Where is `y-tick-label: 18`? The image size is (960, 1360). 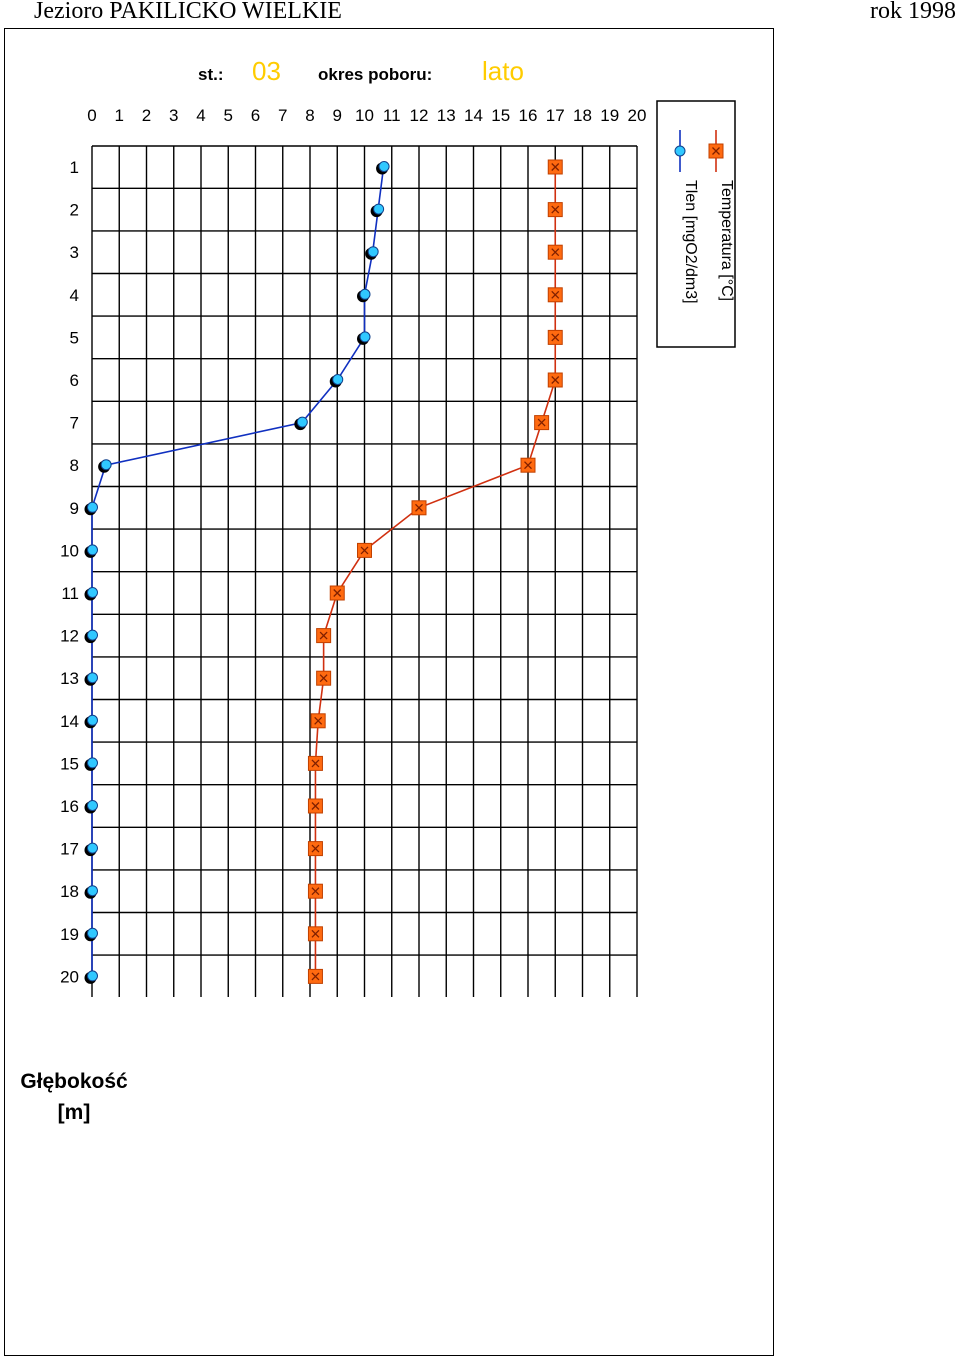 y-tick-label: 18 is located at coordinates (69, 891).